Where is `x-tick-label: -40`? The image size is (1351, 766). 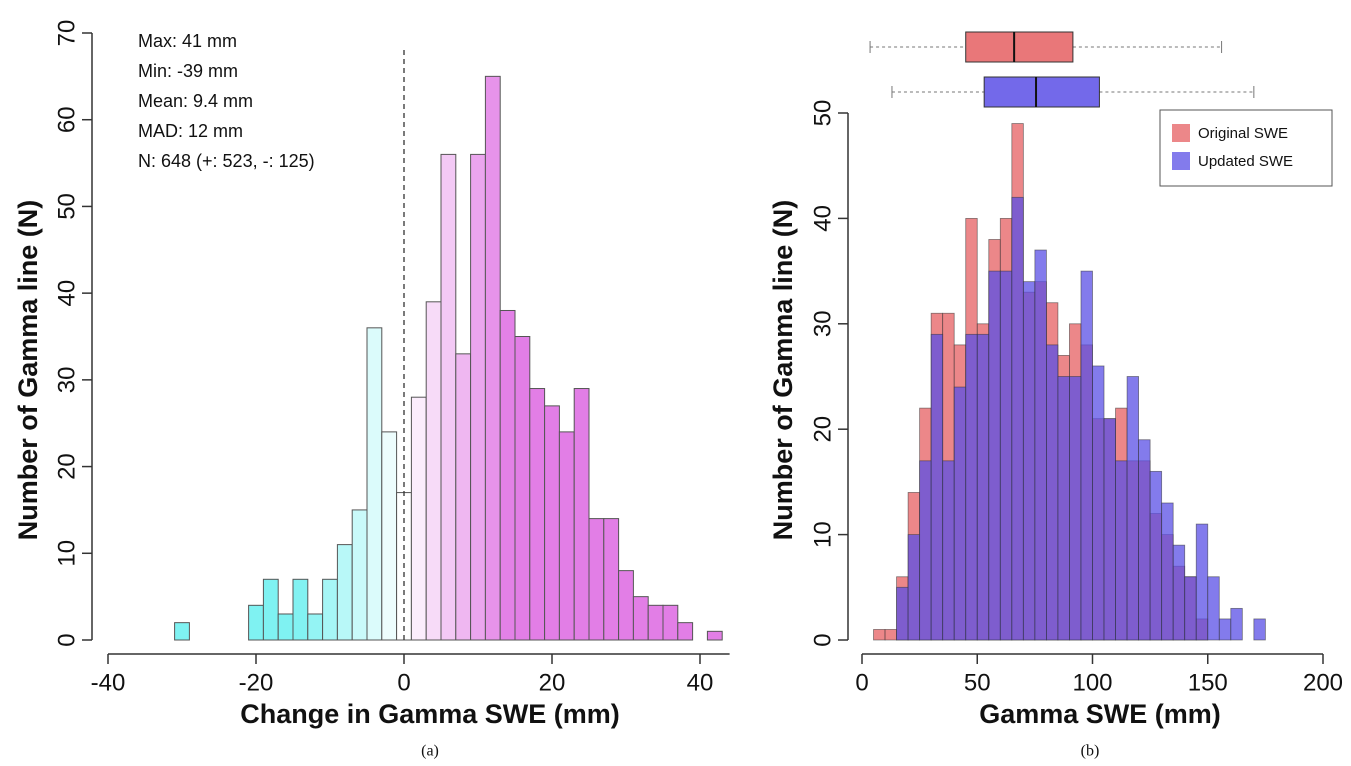
x-tick-label: -40 is located at coordinates (108, 682).